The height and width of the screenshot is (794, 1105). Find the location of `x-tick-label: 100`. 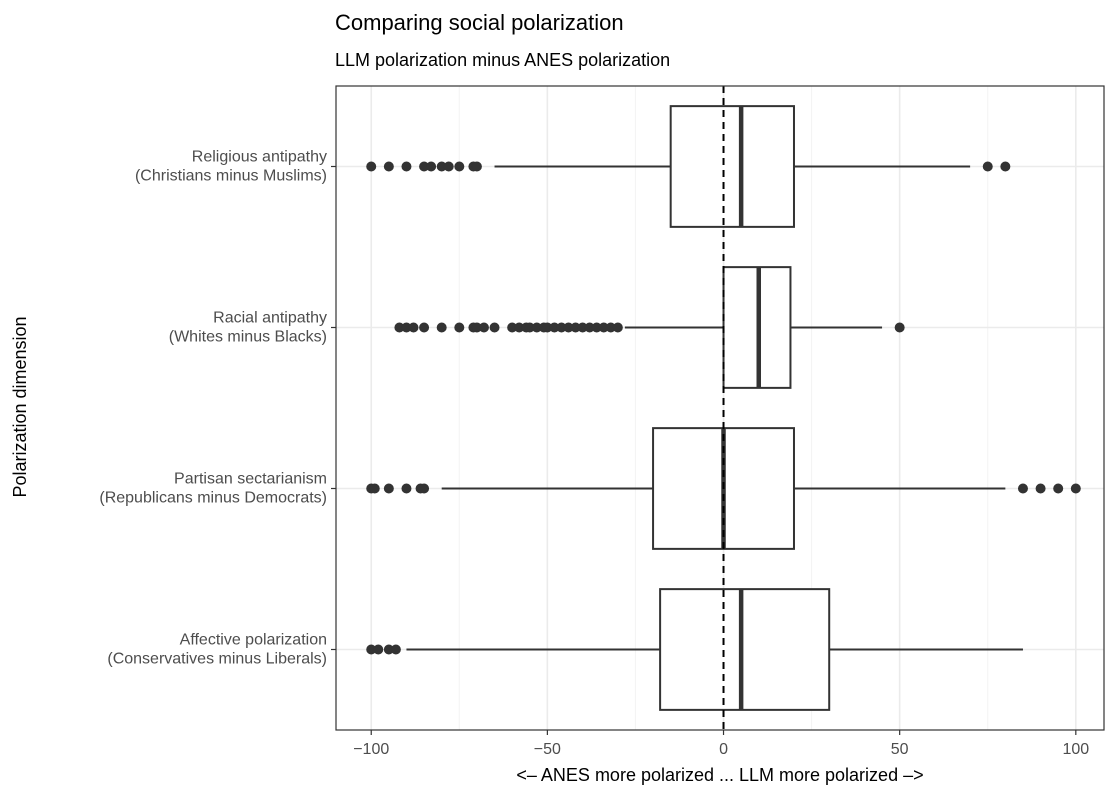

x-tick-label: 100 is located at coordinates (1075, 749).